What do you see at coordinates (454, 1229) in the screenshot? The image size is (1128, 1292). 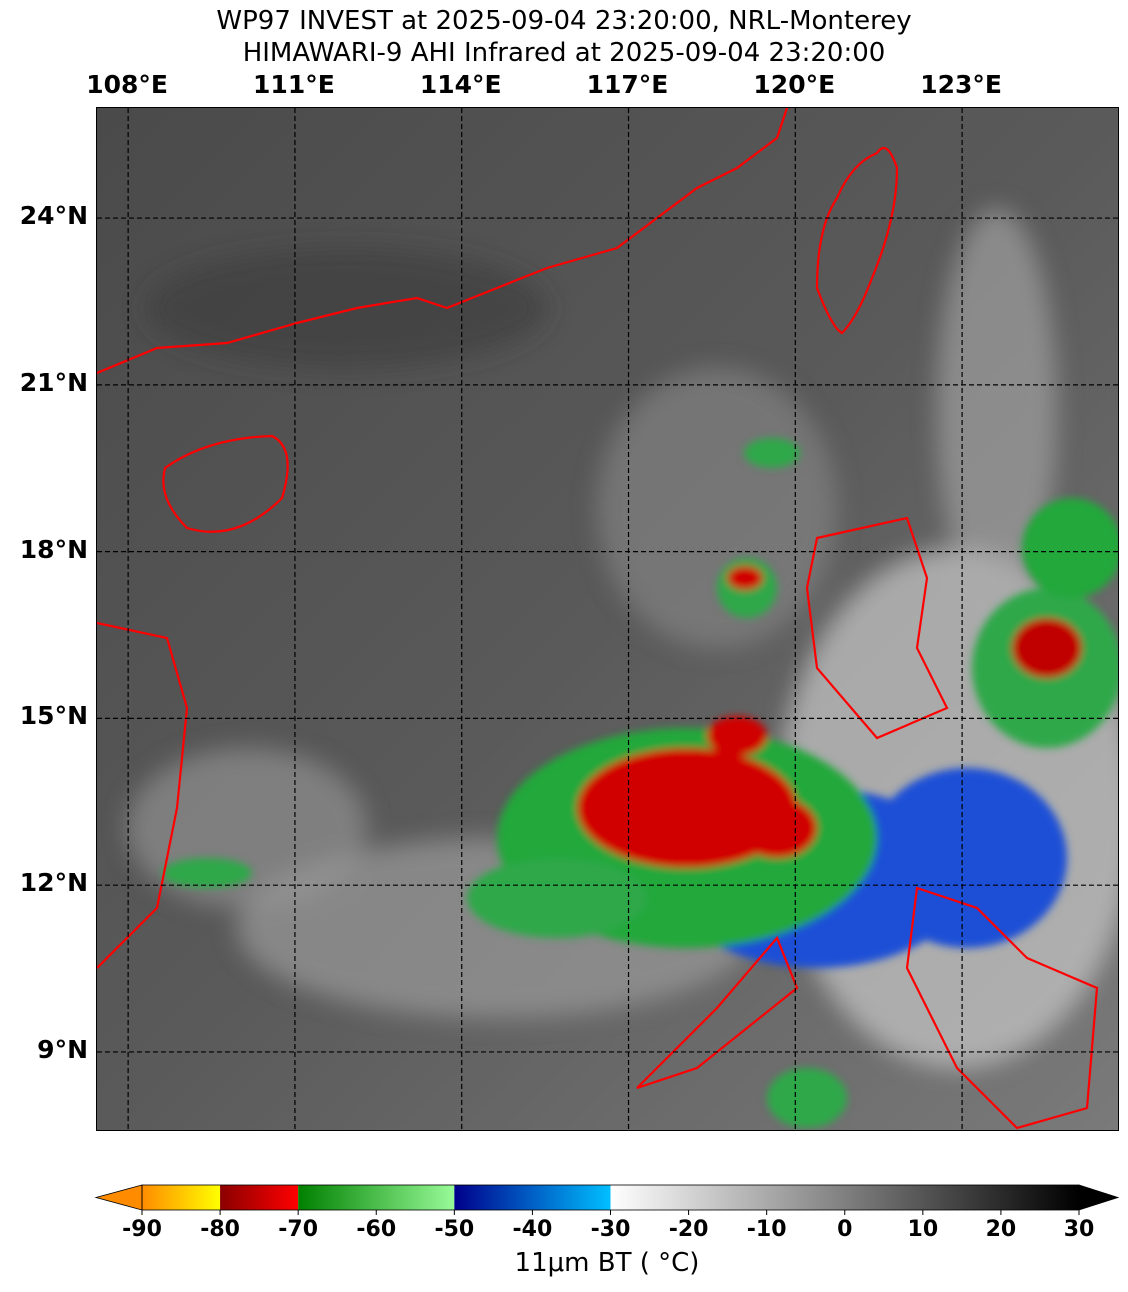 I see `colorbar-tick-label: -50` at bounding box center [454, 1229].